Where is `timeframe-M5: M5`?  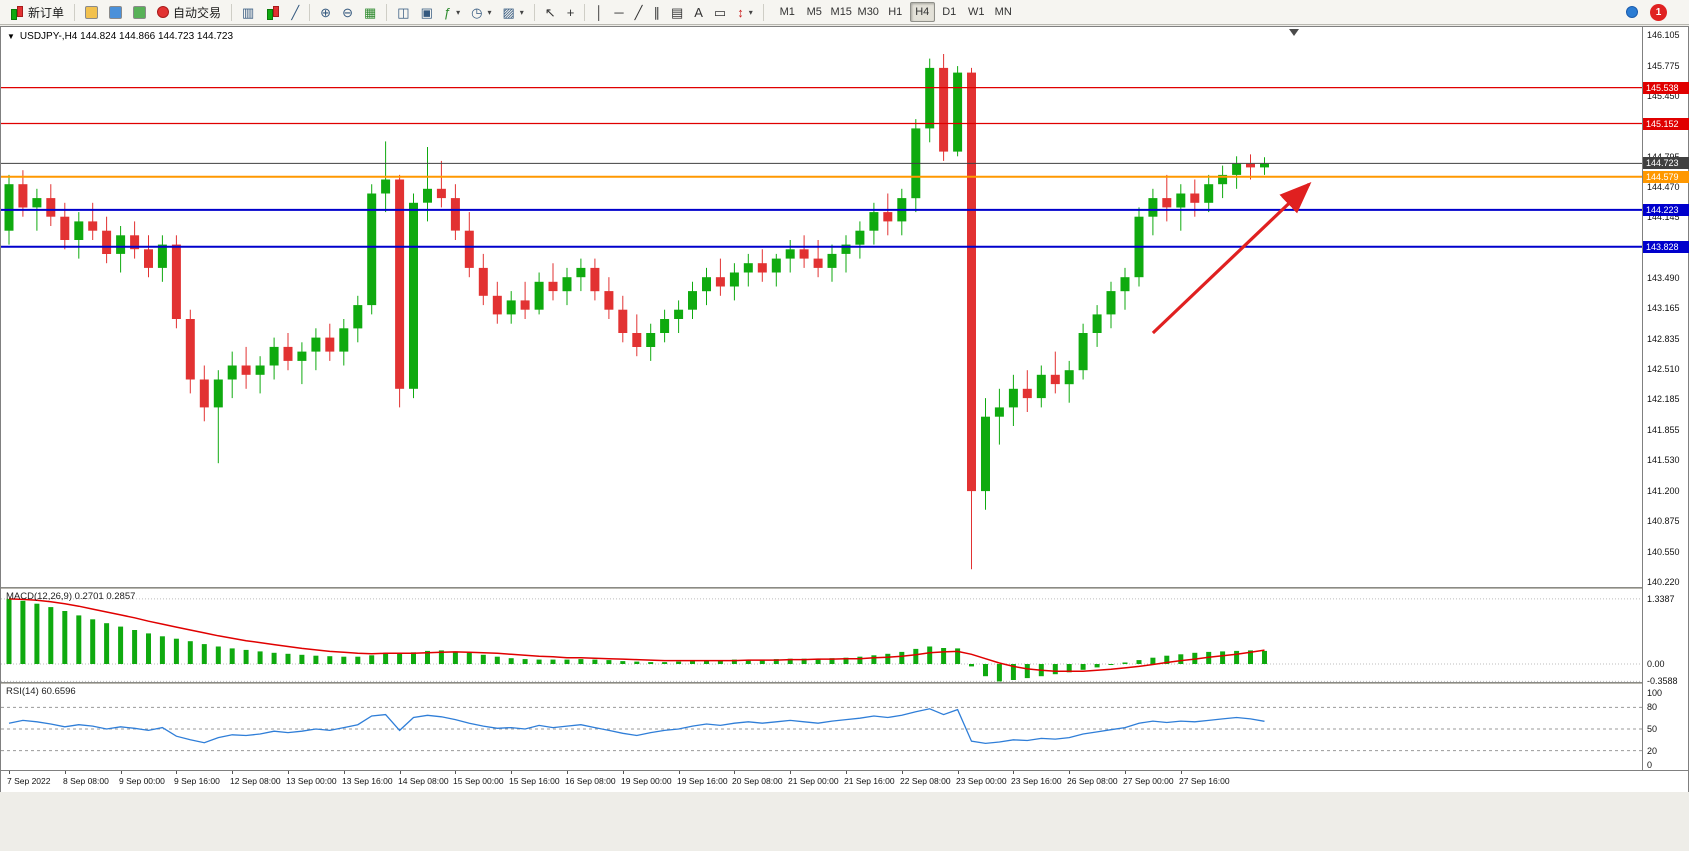
timeframe-M5: M5 is located at coordinates (814, 12).